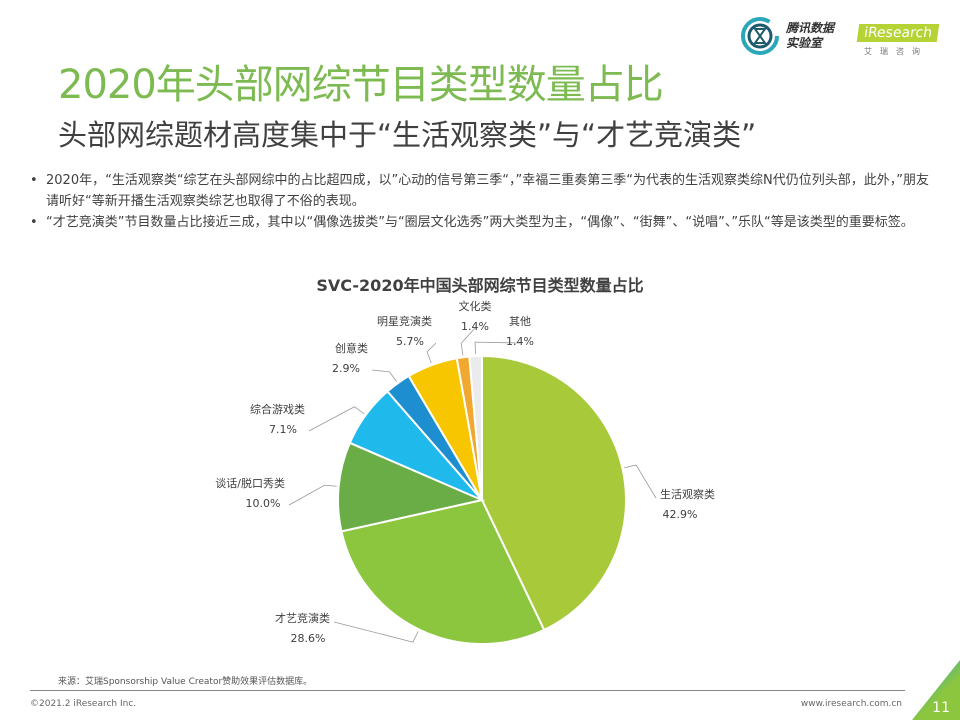 This screenshot has width=960, height=720. What do you see at coordinates (680, 514) in the screenshot?
I see `data-label: 42.9%` at bounding box center [680, 514].